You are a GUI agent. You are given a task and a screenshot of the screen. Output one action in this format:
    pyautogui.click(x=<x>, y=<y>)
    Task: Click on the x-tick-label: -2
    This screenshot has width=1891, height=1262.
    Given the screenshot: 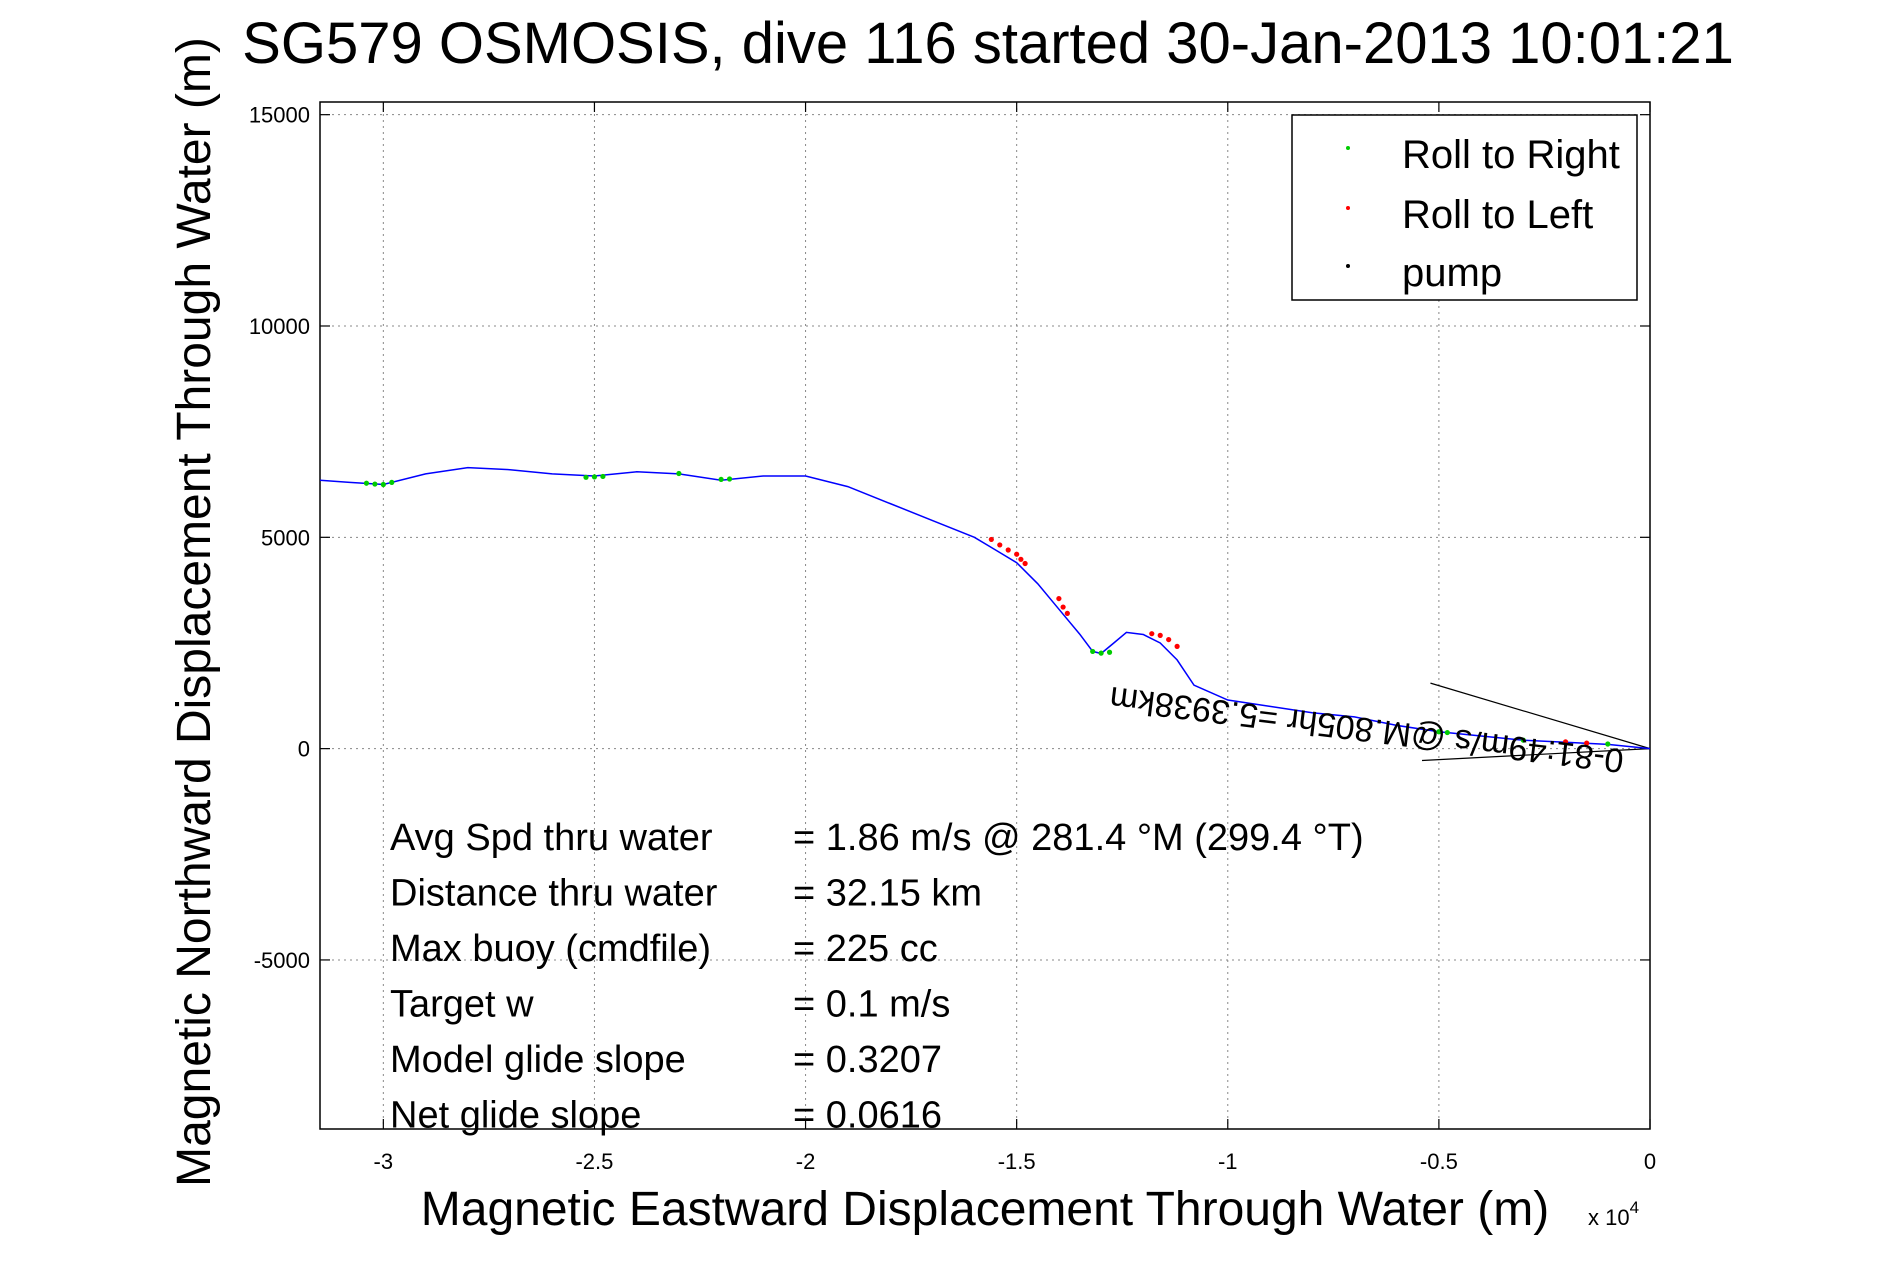 What is the action you would take?
    pyautogui.click(x=806, y=1161)
    